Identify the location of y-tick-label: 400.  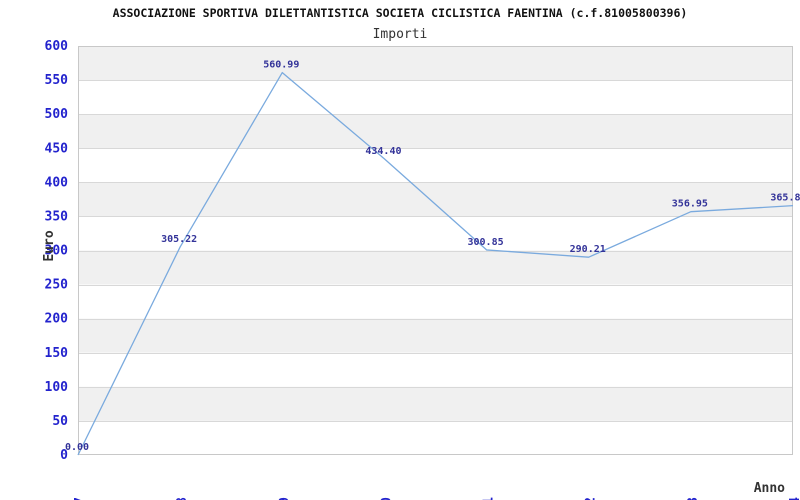
(57, 182).